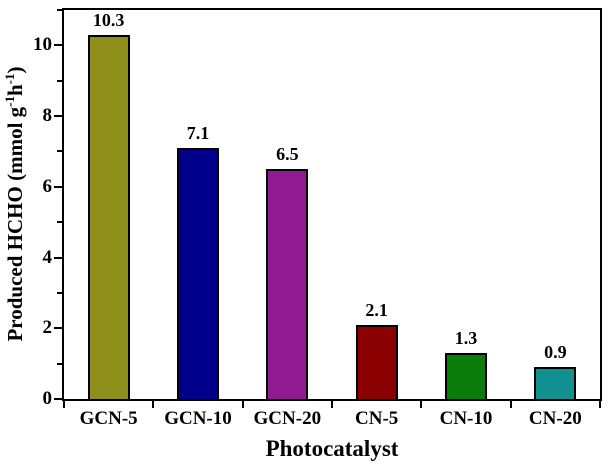 The image size is (615, 474). I want to click on bar-value-label-GCN-5: 10.3, so click(108, 19).